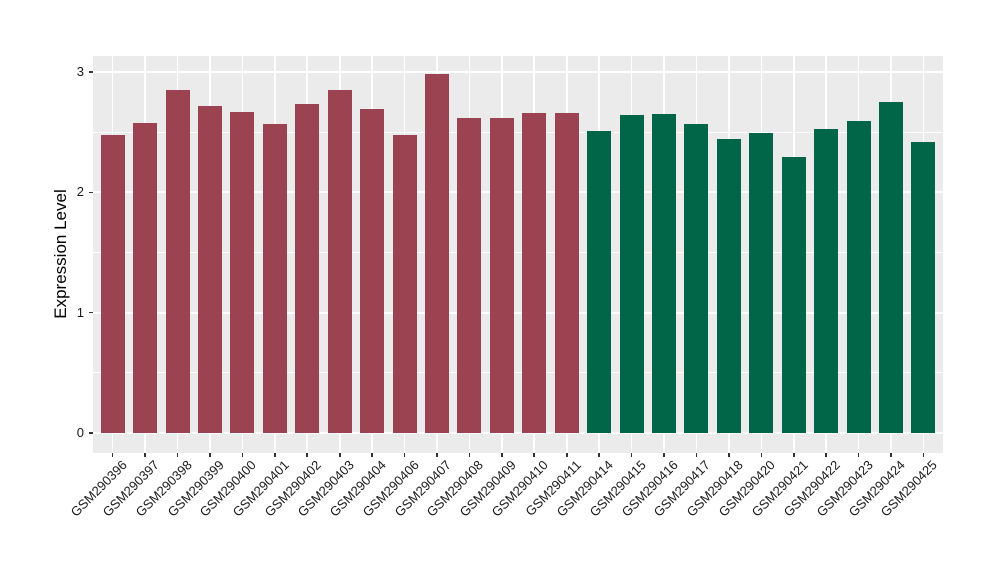  Describe the element at coordinates (566, 272) in the screenshot. I see `bar-GSM290411` at that location.